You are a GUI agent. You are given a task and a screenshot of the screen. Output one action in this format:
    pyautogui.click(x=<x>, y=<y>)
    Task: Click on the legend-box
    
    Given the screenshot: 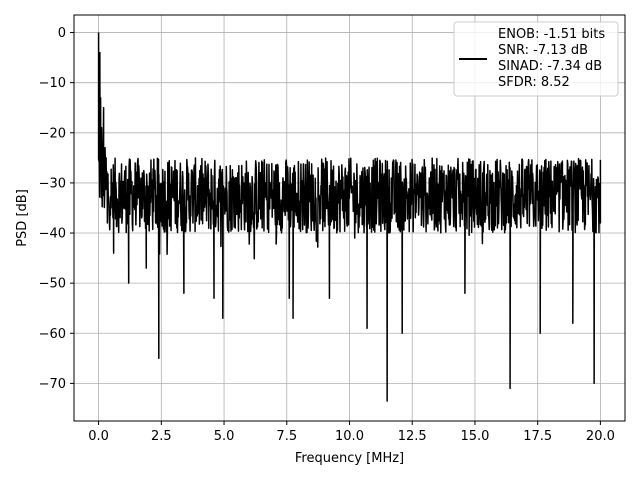 What is the action you would take?
    pyautogui.click(x=536, y=59)
    